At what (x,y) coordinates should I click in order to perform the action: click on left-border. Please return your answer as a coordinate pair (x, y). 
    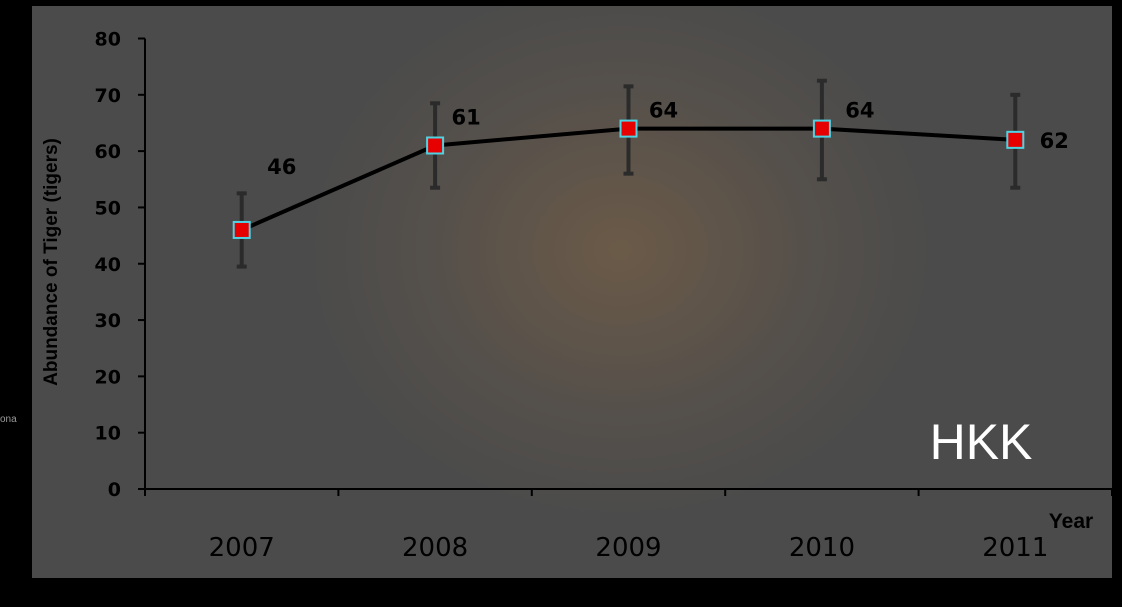
    Looking at the image, I should click on (16, 303).